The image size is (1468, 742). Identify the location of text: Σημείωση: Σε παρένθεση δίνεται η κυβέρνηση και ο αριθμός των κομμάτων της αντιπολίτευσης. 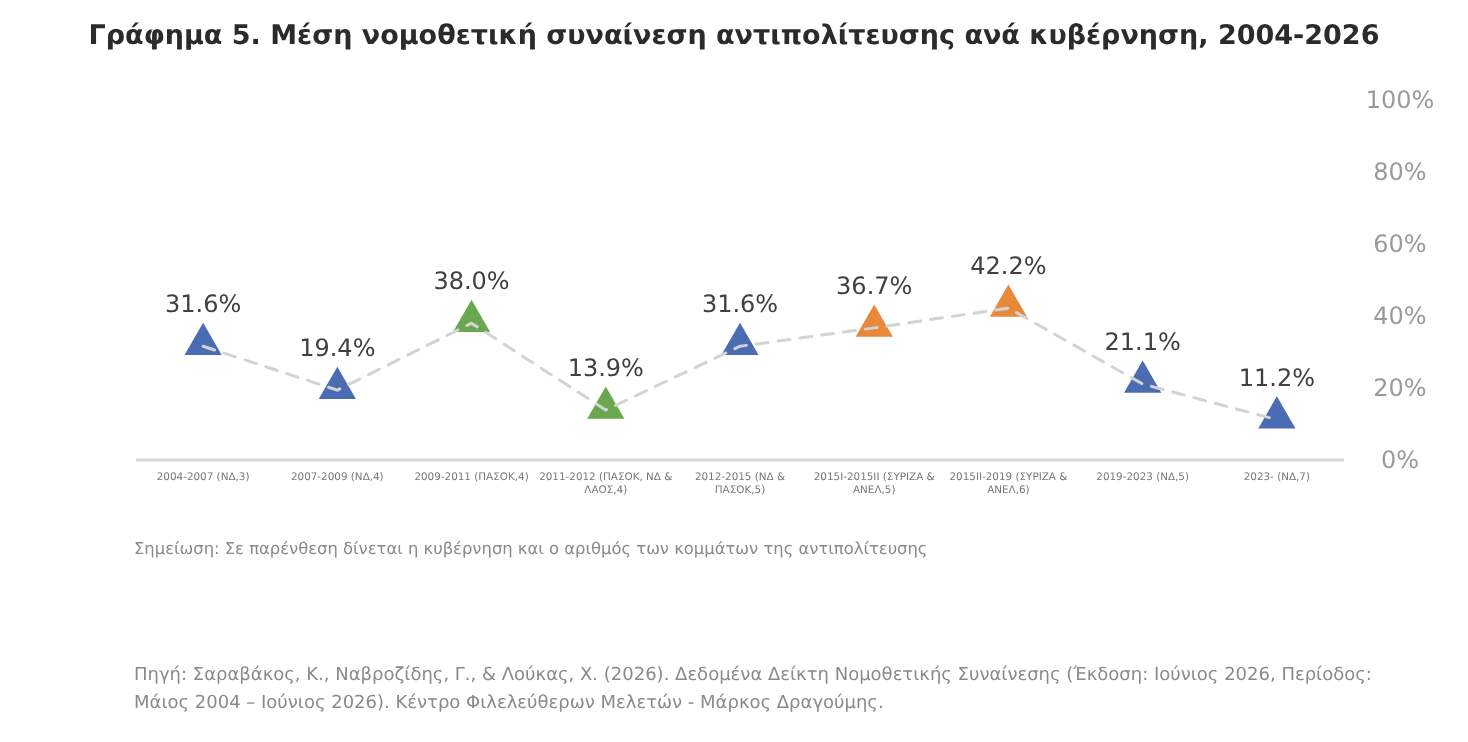
(531, 548).